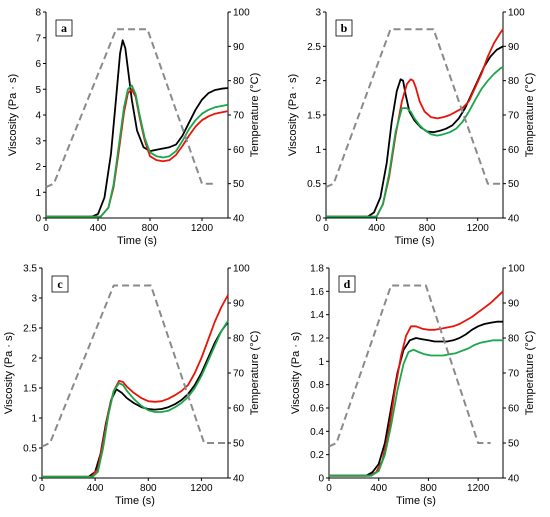 The image size is (550, 517). I want to click on y-tick-label: 1.2, so click(317, 339).